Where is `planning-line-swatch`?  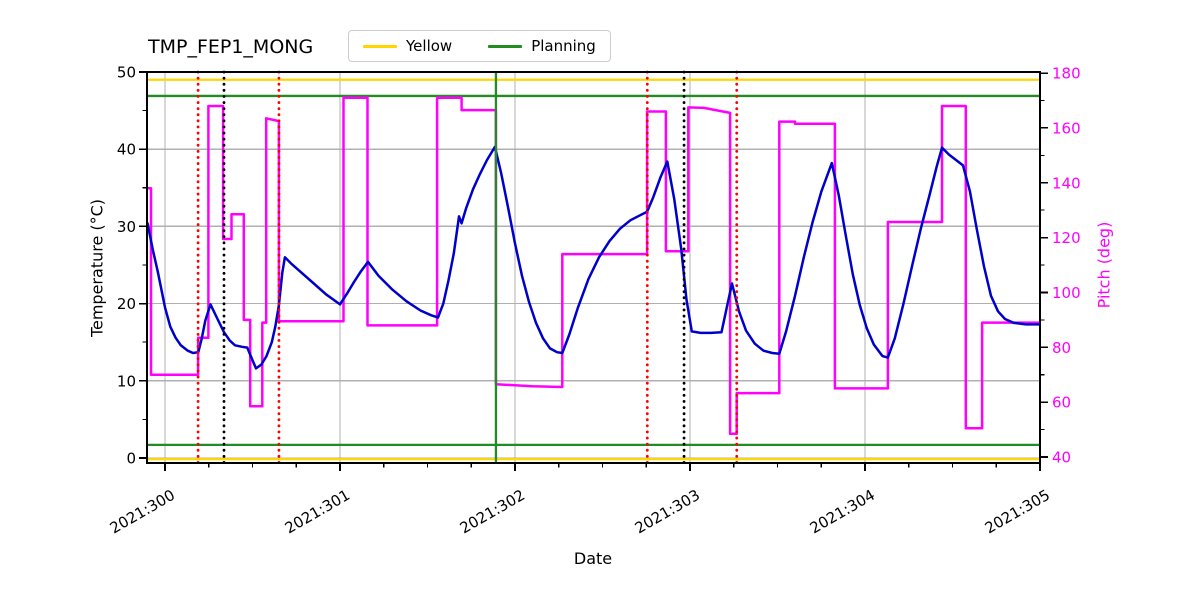
planning-line-swatch is located at coordinates (505, 46).